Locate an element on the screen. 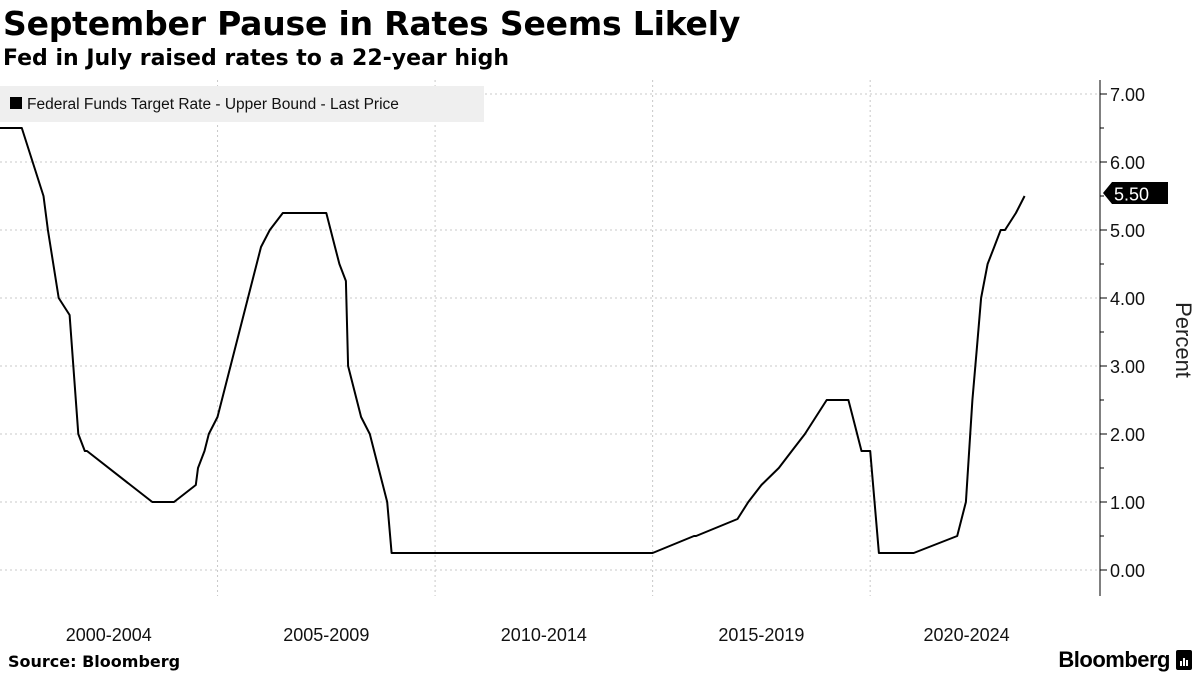 The height and width of the screenshot is (675, 1200). source-note: Source: Bloomberg is located at coordinates (94, 661).